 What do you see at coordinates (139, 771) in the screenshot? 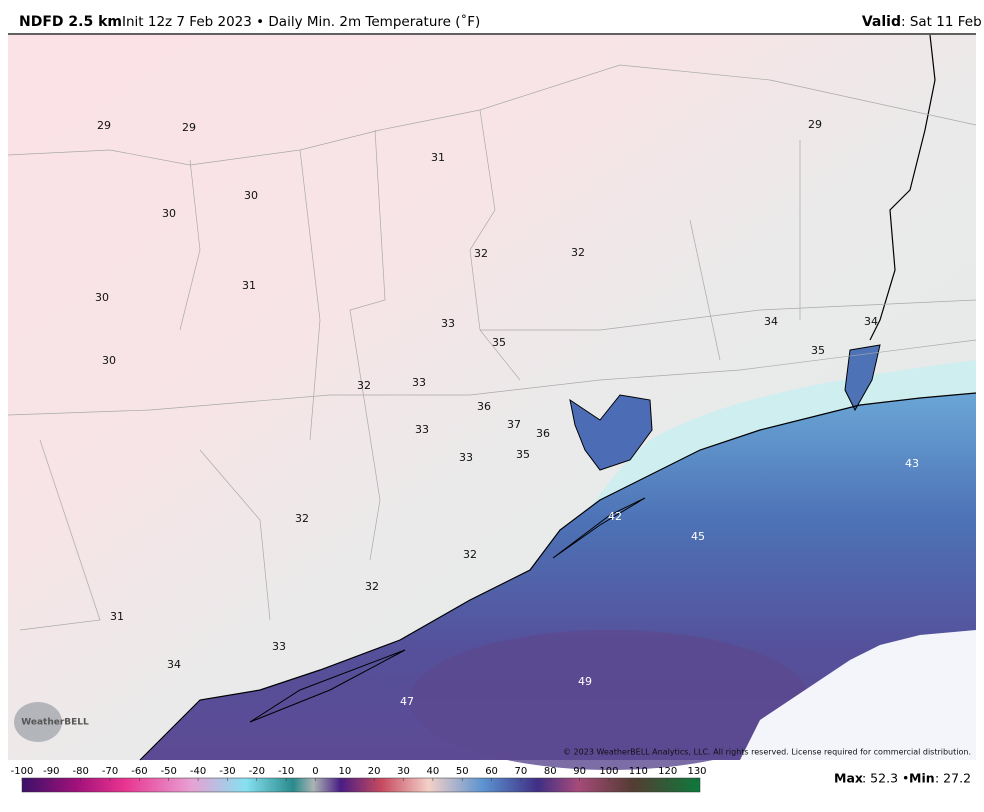
I see `colorbar-tick-label: -60` at bounding box center [139, 771].